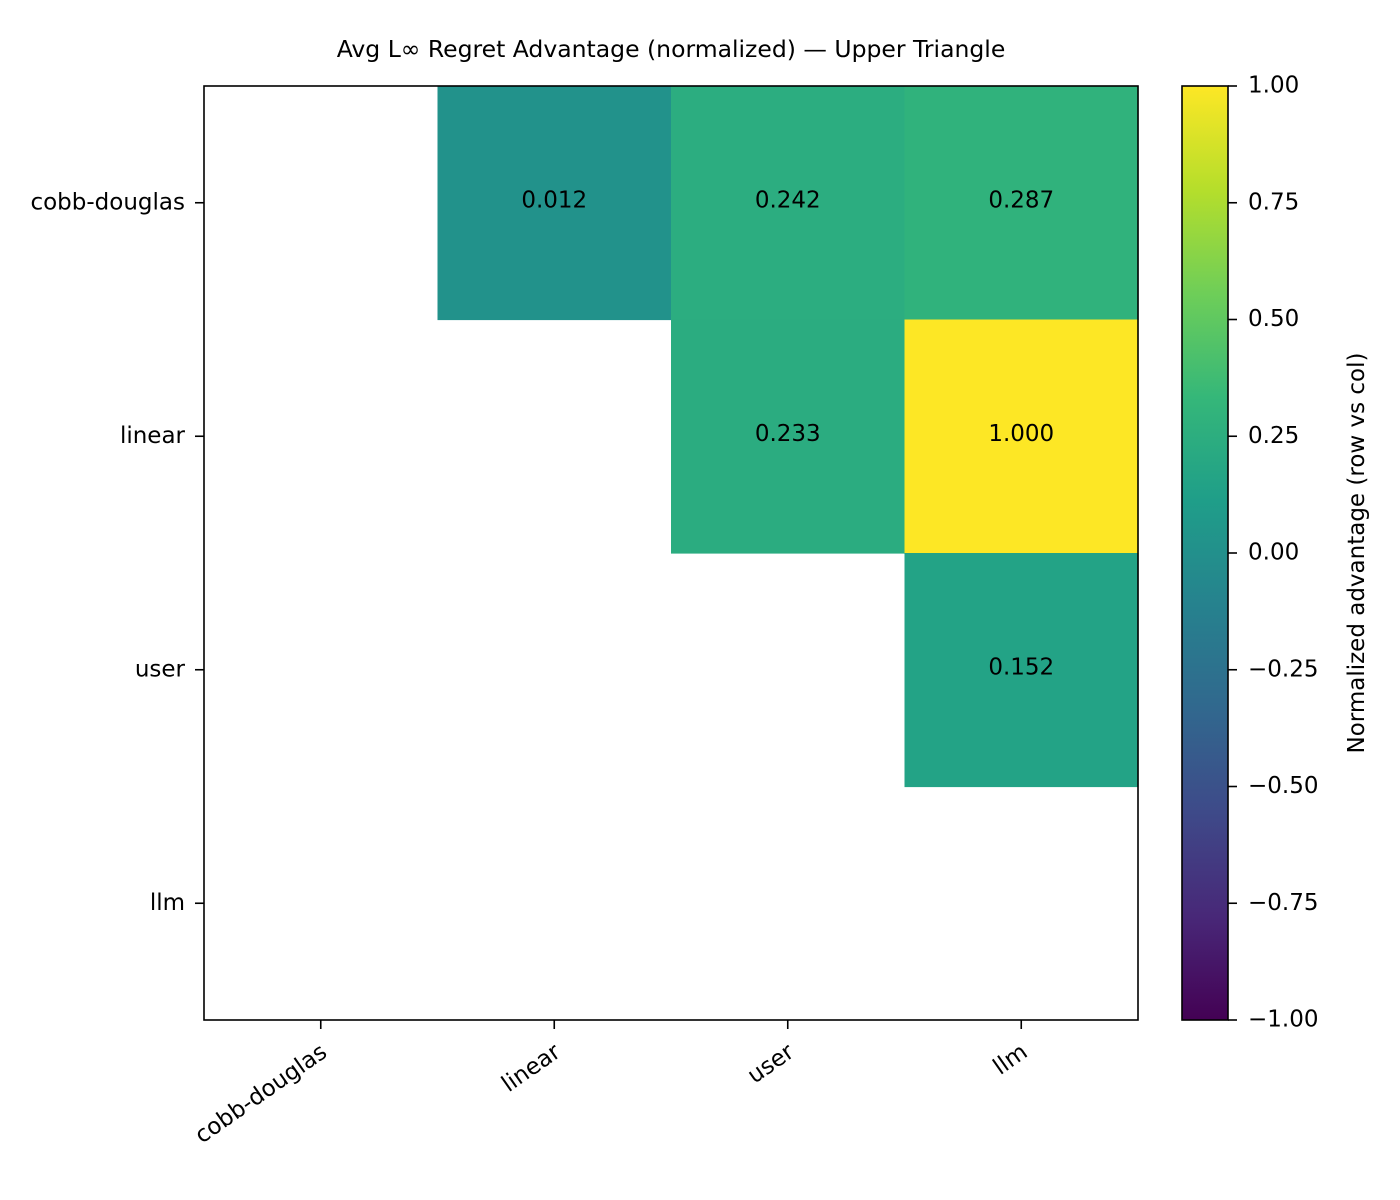 Image resolution: width=1400 pixels, height=1200 pixels. Describe the element at coordinates (260, 1094) in the screenshot. I see `x-tick-label: cobb-douglas` at that location.